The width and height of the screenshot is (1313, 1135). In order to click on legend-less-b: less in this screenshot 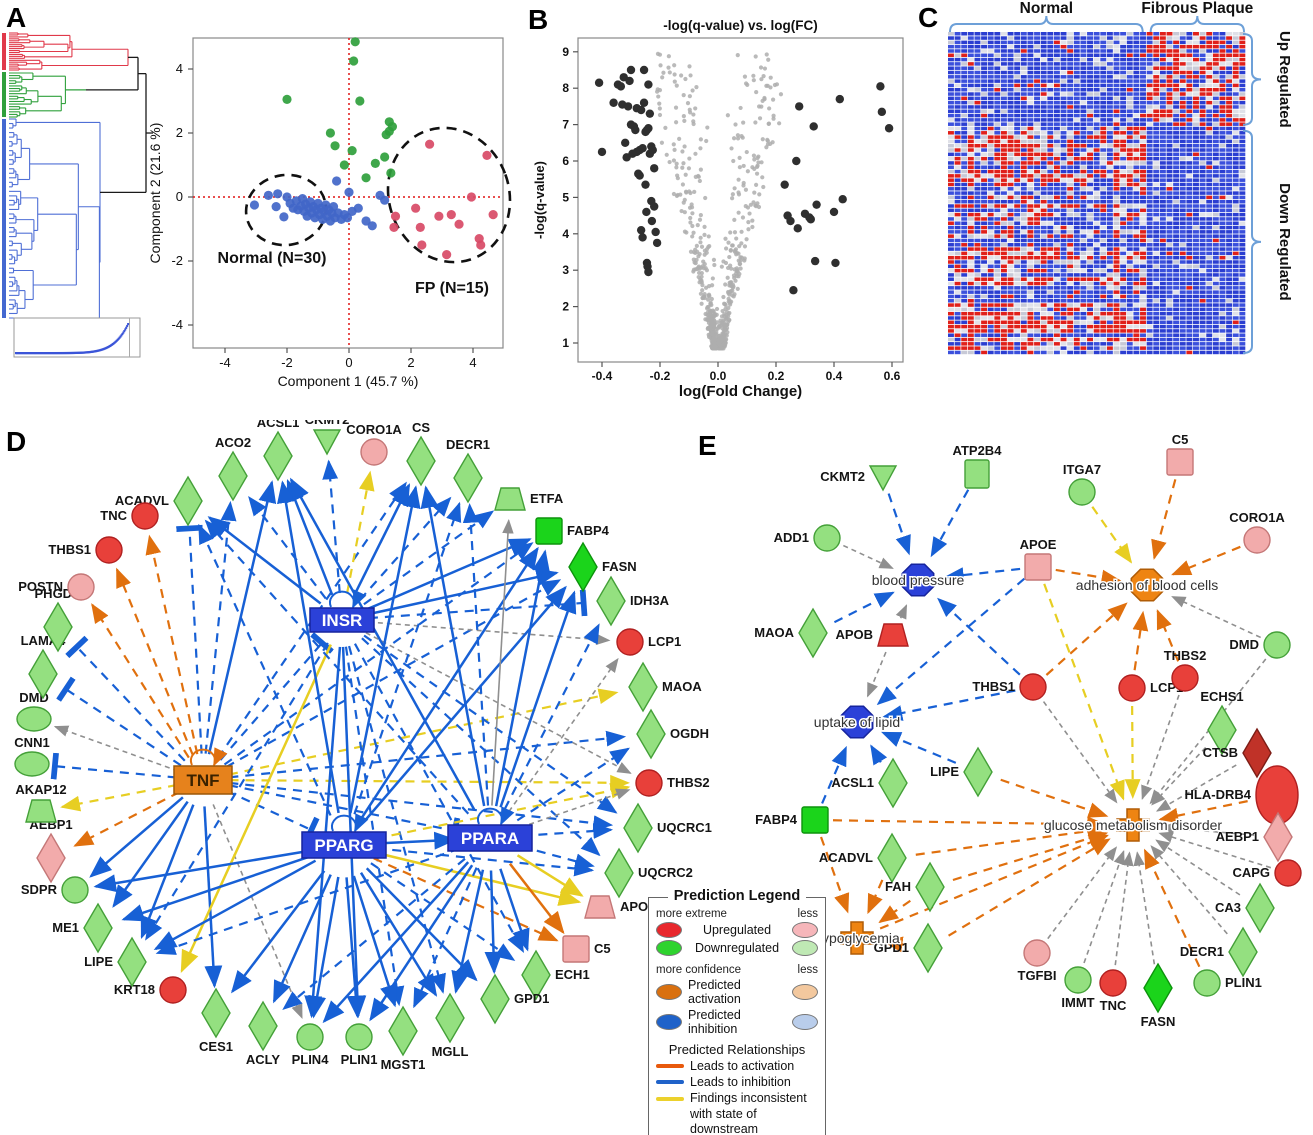, I will do `click(807, 970)`.